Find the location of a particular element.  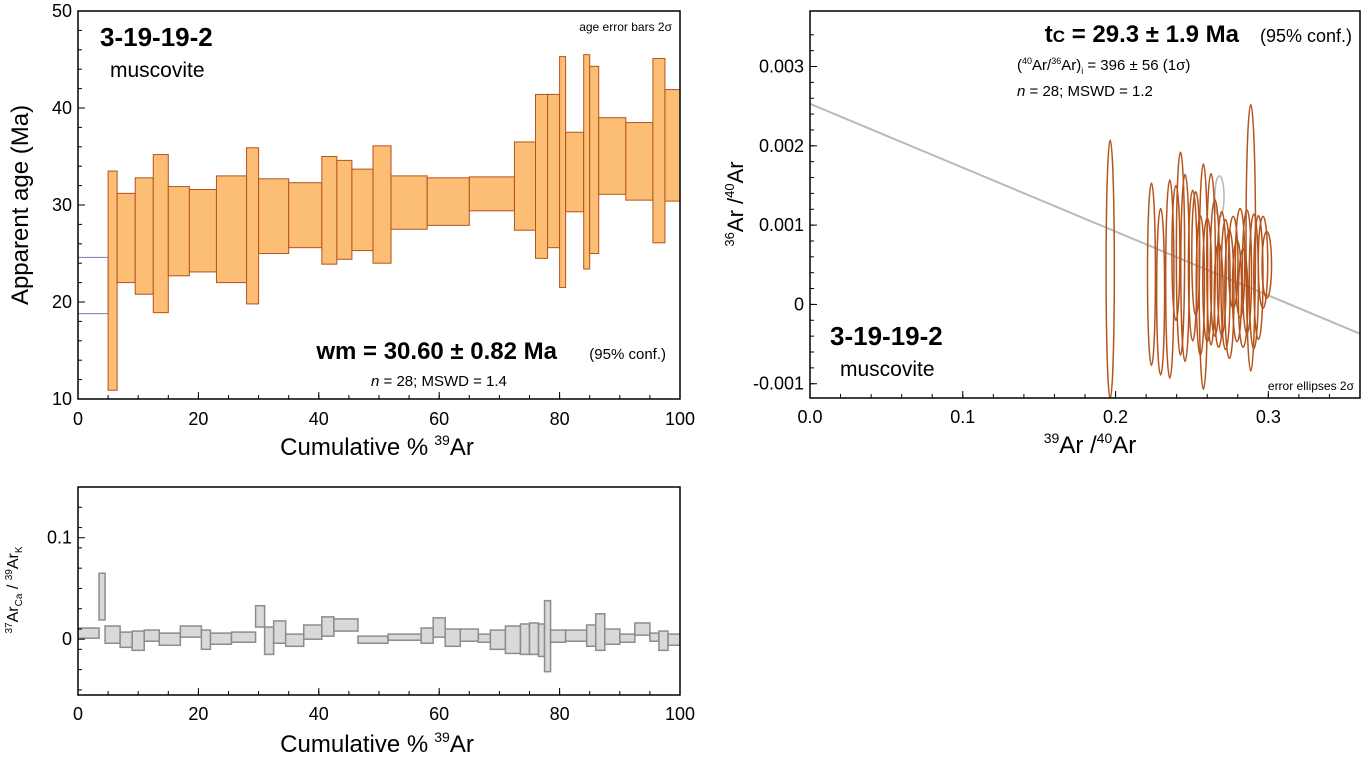

age-x-tick-label: 80 is located at coordinates (560, 419).